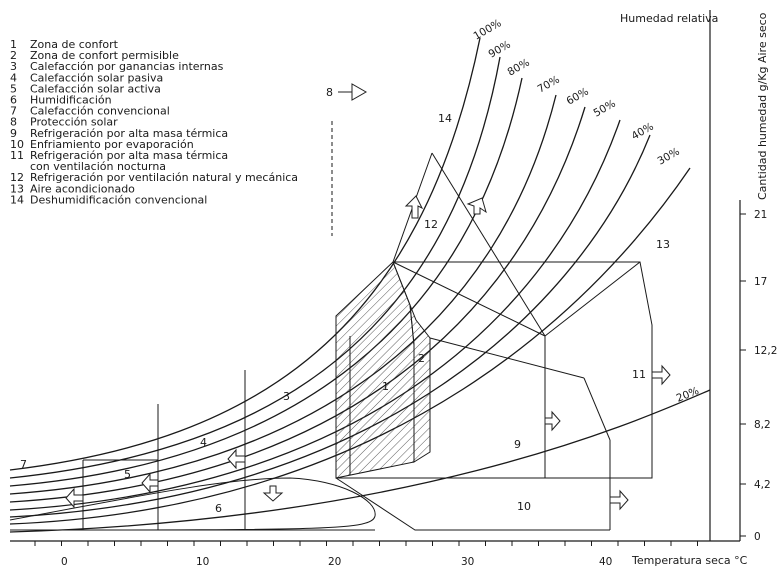  I want to click on legend-label: Zona de confort, so click(74, 44).